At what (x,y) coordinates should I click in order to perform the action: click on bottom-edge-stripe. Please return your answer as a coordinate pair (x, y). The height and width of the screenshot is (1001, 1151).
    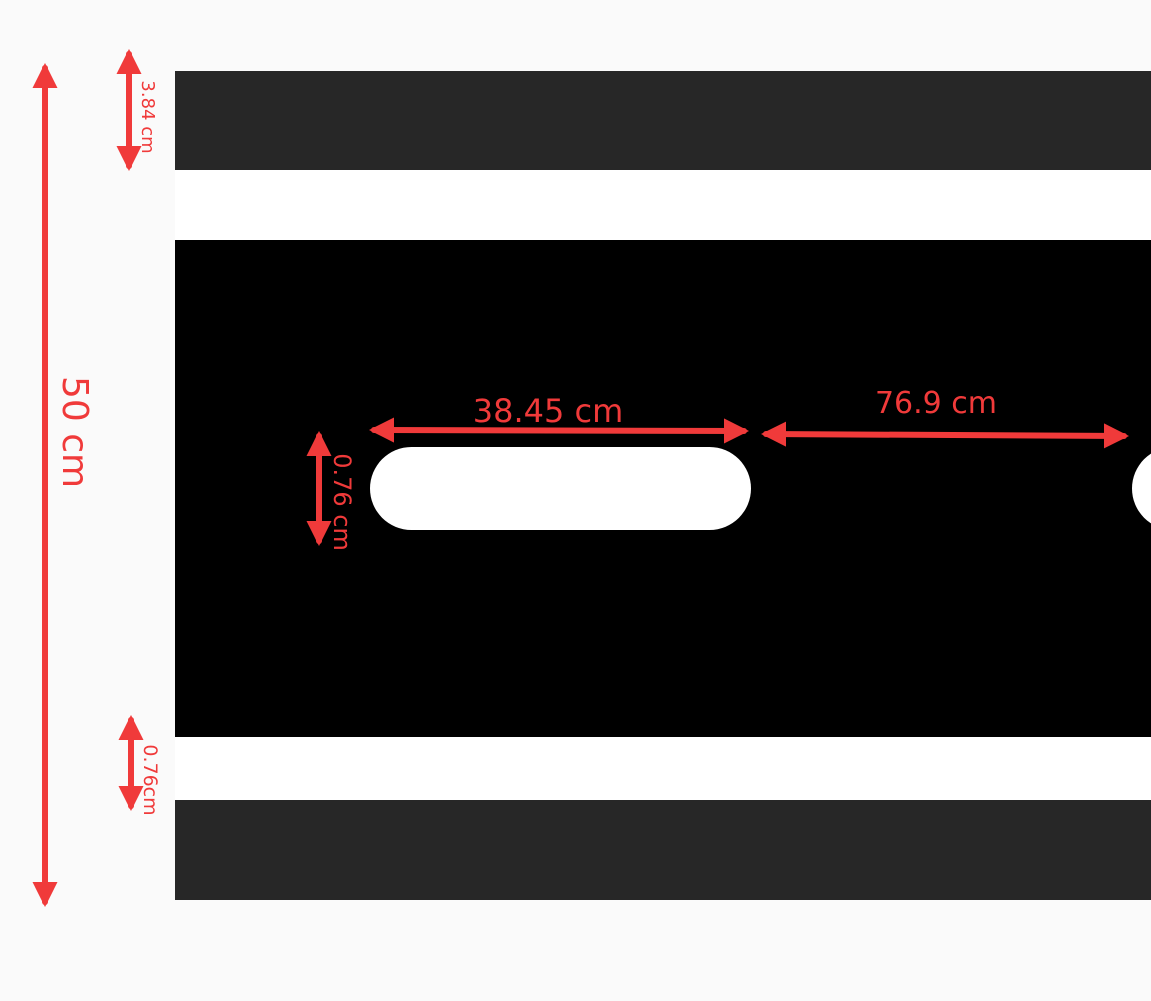
    Looking at the image, I should click on (663, 768).